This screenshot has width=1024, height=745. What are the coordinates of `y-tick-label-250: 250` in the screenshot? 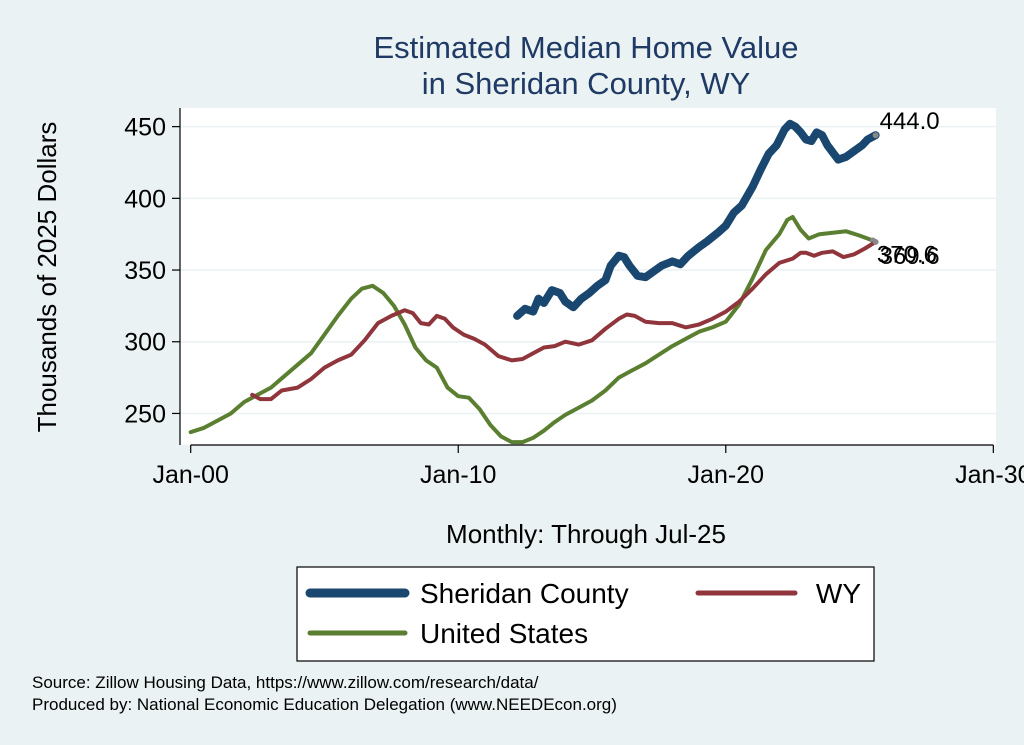 It's located at (145, 414).